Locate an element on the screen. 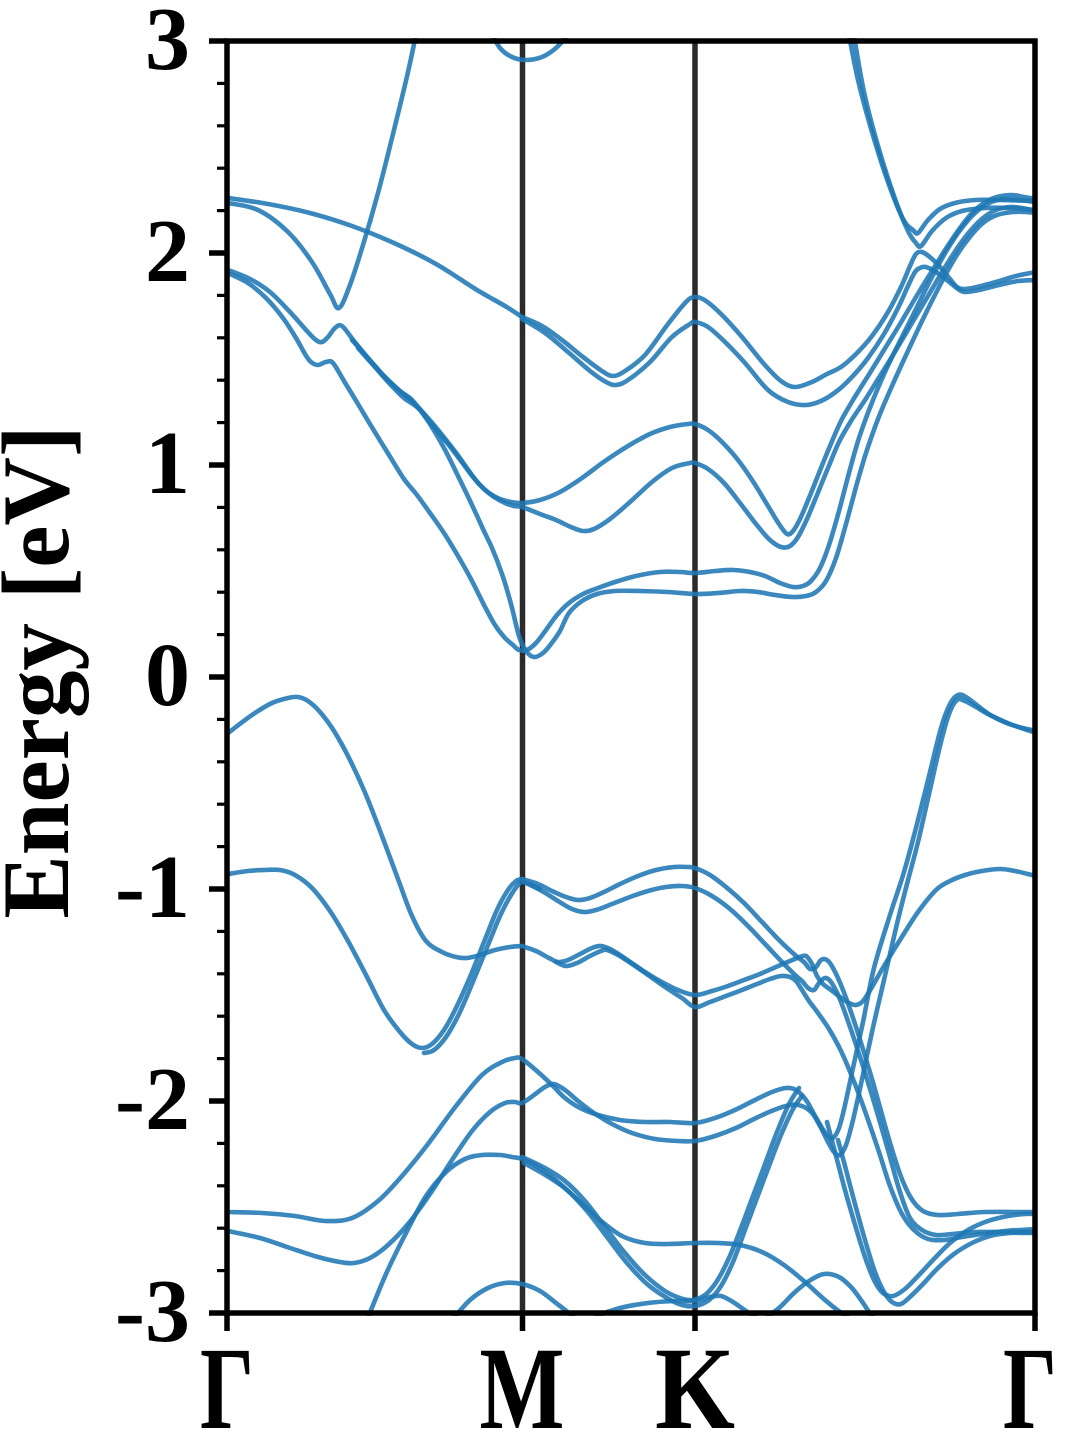  svg-text: M is located at coordinates (522, 1381).